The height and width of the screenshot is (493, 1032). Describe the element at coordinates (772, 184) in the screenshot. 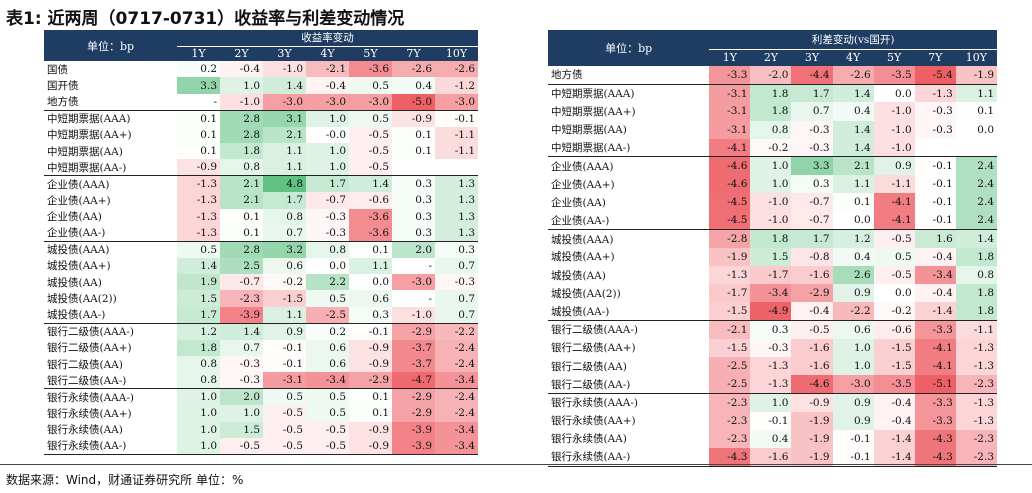

I see `table-row: 企业债(AA+) -4.6 1.0 0.3 1.1 -1.1 -0.1 2.4` at that location.